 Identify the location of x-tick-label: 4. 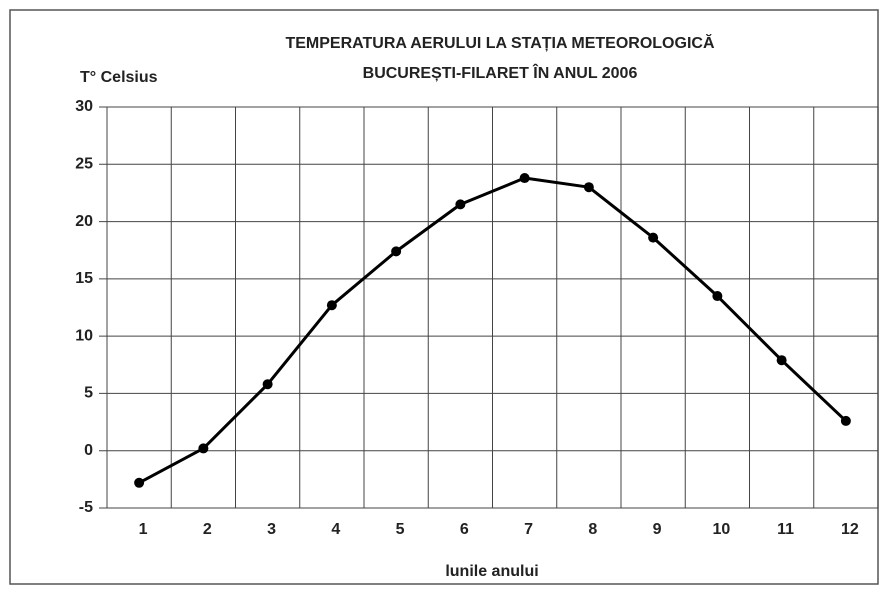
(335, 529).